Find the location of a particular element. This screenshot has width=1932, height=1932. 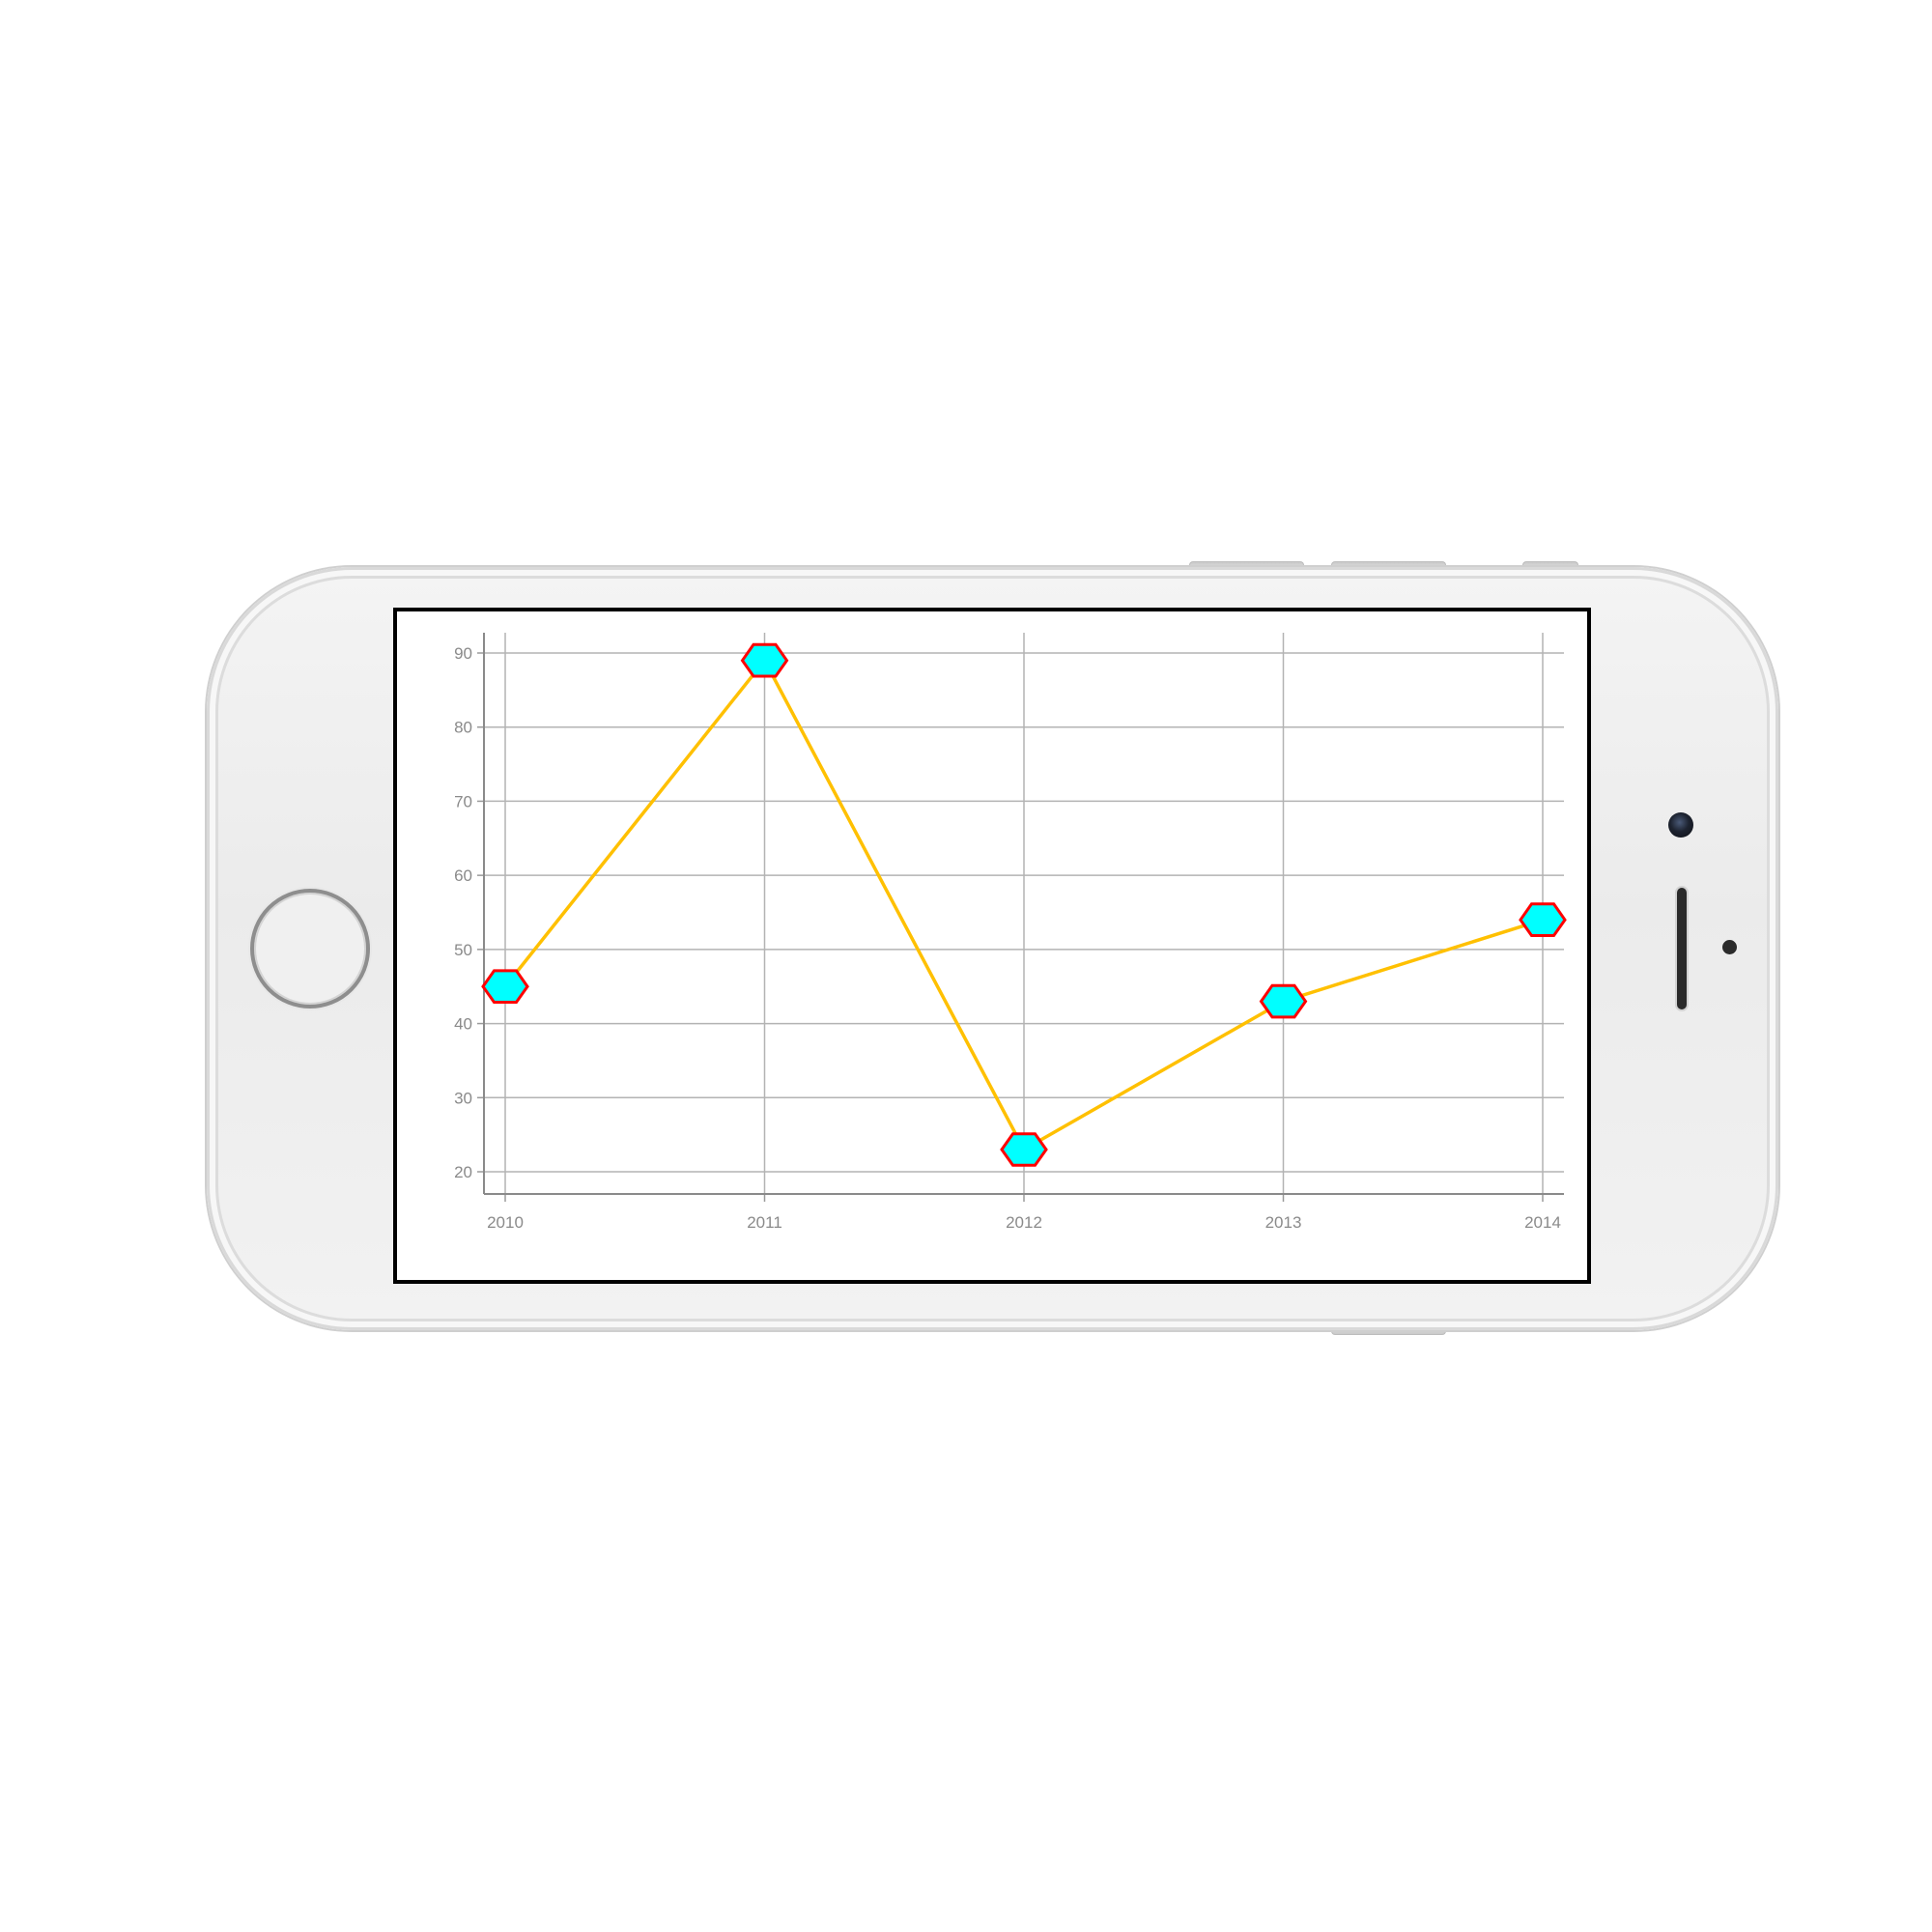

proximity-sensor is located at coordinates (1729, 947).